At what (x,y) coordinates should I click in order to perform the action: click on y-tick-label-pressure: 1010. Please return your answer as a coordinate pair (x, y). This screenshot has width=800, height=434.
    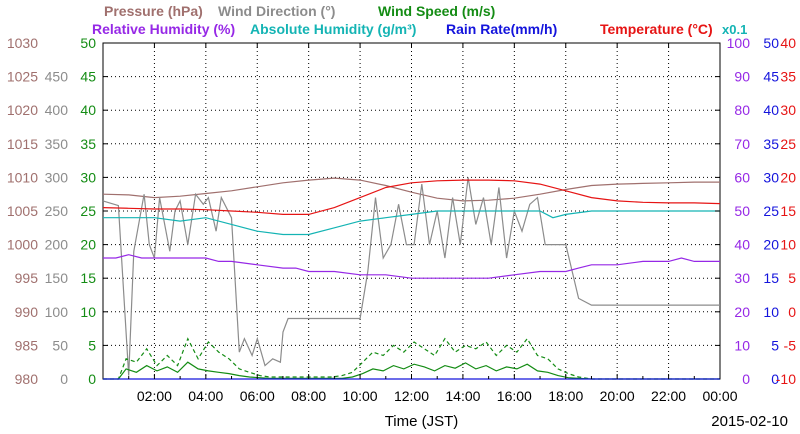
    Looking at the image, I should click on (22, 177).